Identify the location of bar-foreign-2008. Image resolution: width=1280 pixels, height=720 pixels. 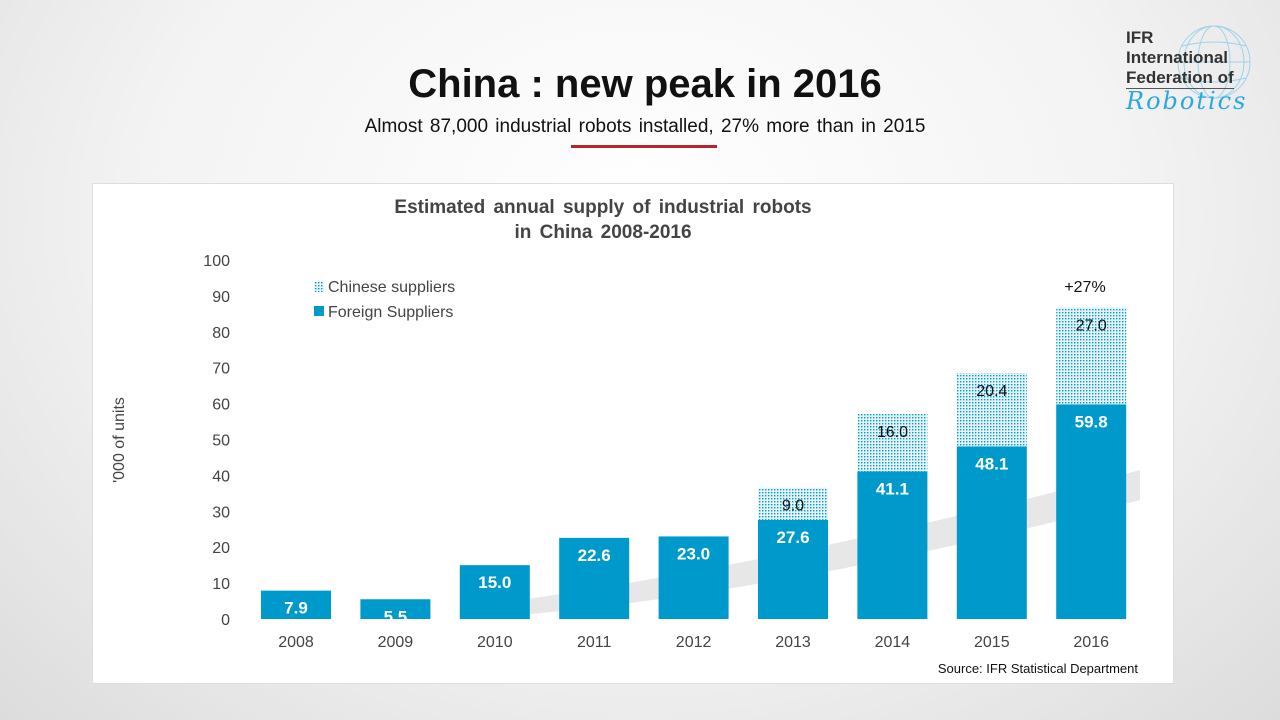
(296, 604).